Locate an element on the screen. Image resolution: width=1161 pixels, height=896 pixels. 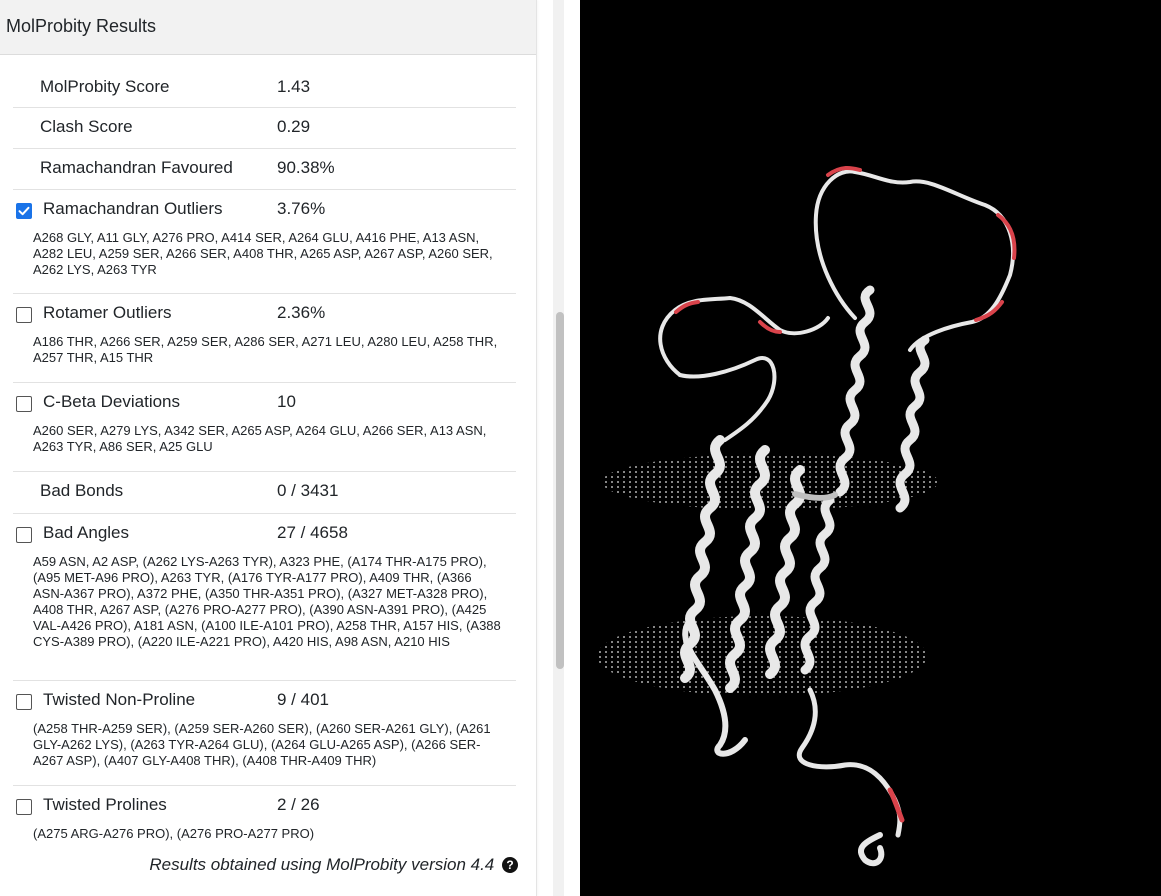
ramachandran-outliers-checkbox is located at coordinates (24, 211).